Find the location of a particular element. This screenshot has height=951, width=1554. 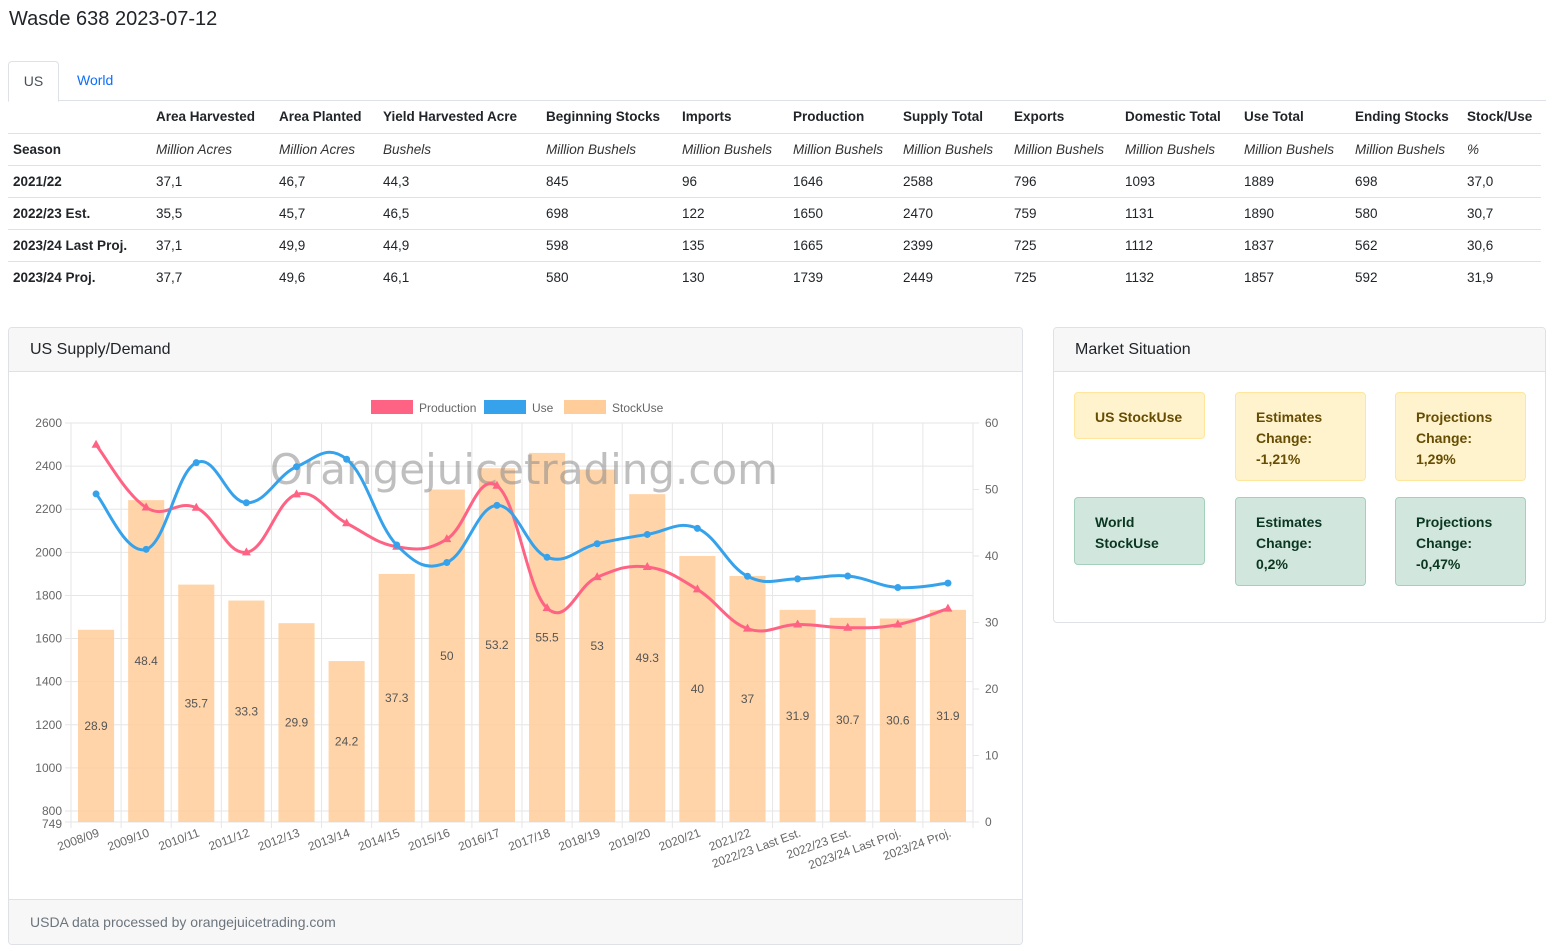

table-cell: 1857 is located at coordinates (1294, 276).